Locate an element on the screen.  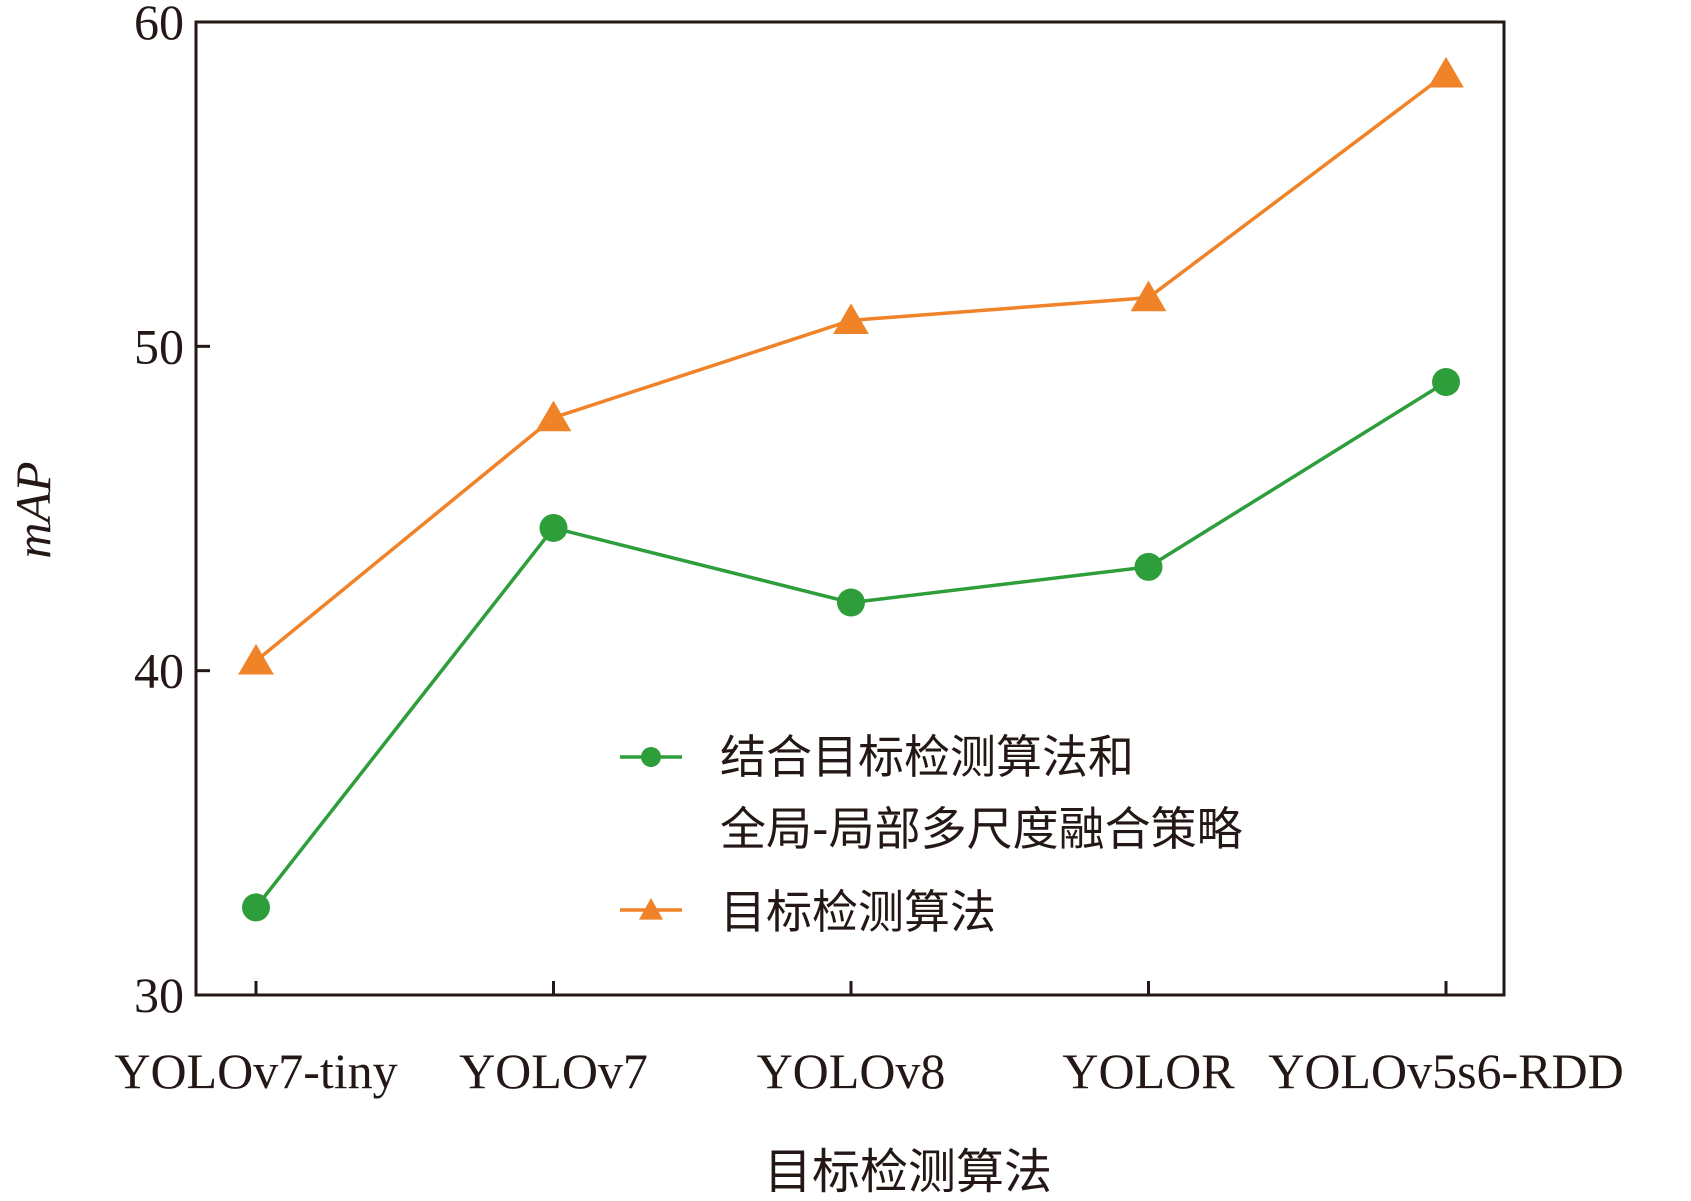
x-axis-label: 目标检测算法 is located at coordinates (908, 1172).